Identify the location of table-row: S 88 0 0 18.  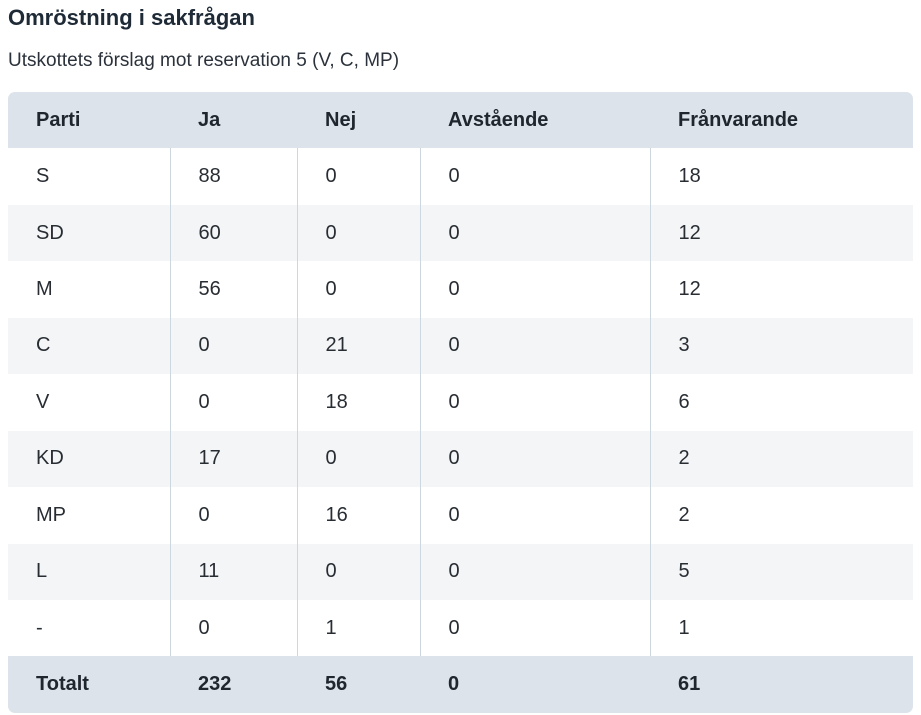
(460, 176).